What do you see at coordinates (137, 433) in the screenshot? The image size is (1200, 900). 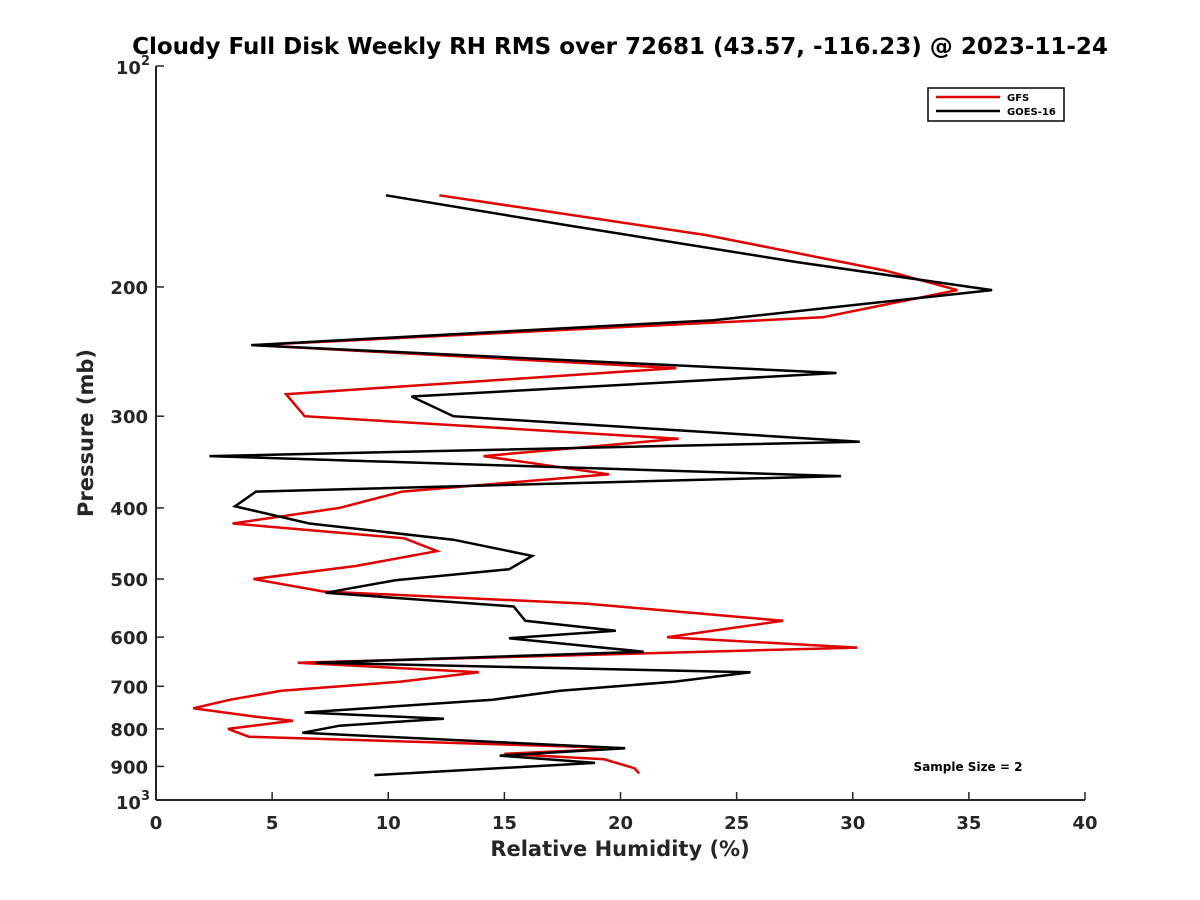 I see `y-axis-ticks: 200 300 400 500 600 700 800 900` at bounding box center [137, 433].